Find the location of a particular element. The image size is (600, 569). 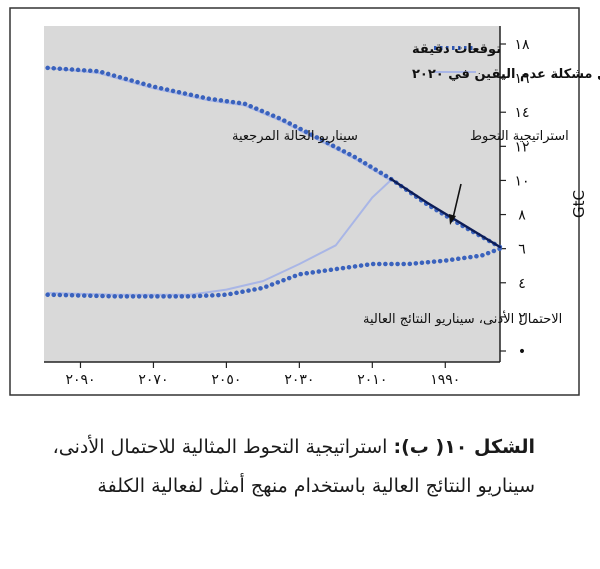

x-tick-label: ٢٠٥٠ is located at coordinates (226, 380).